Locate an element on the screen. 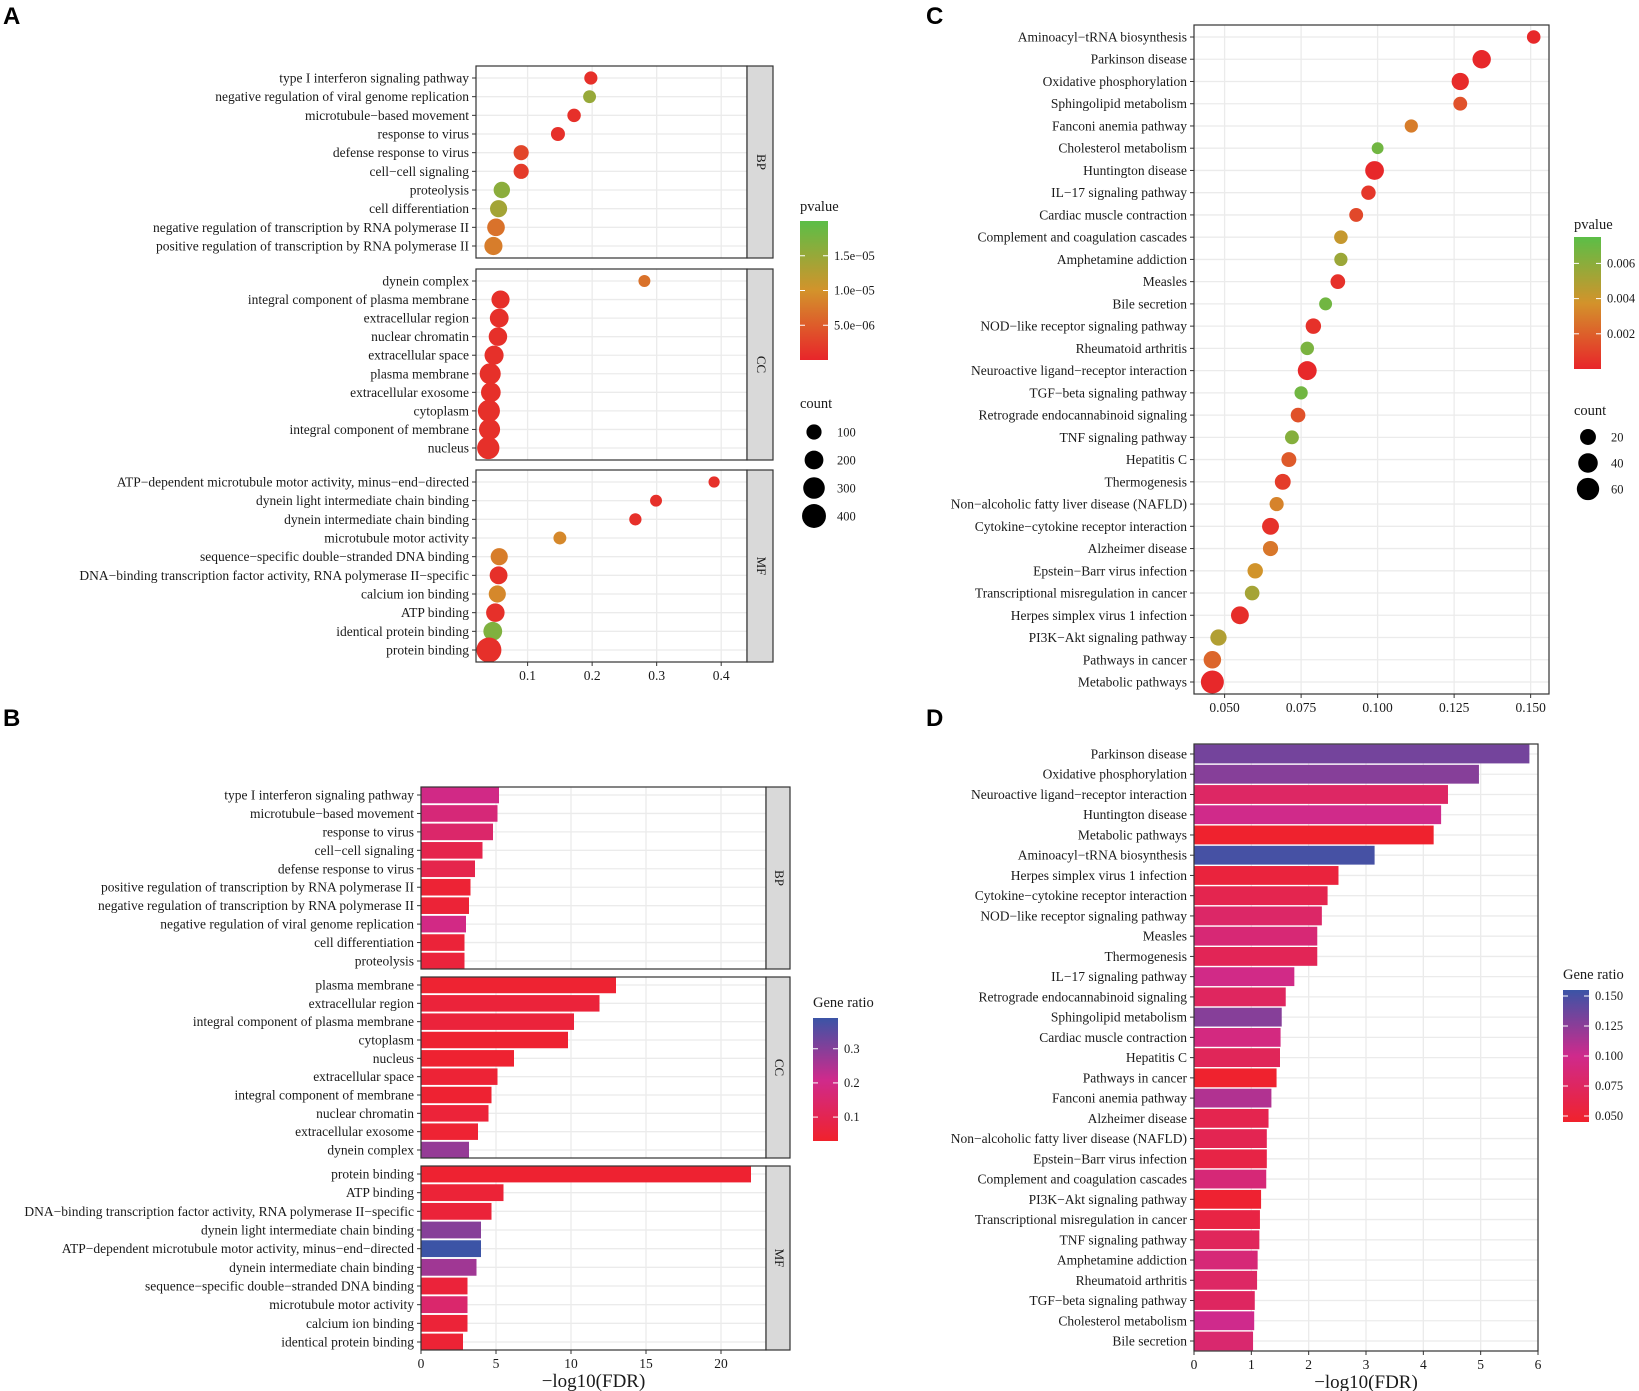  category-label: microtubule−based movement is located at coordinates (387, 115).